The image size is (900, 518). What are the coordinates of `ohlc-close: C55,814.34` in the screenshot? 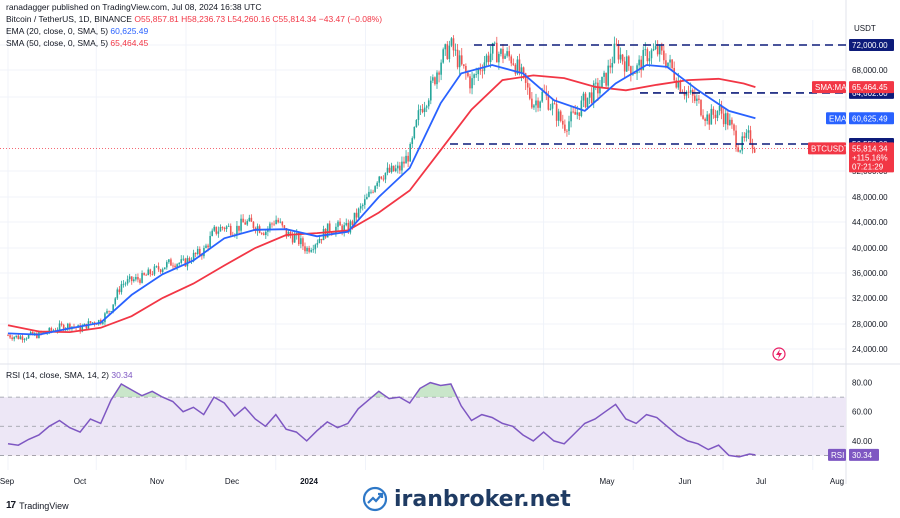 It's located at (294, 19).